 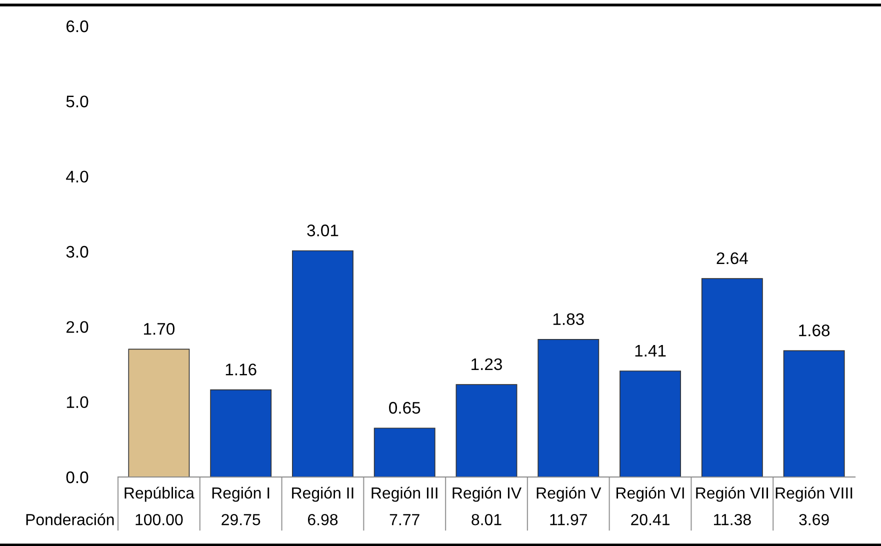 What do you see at coordinates (77, 477) in the screenshot?
I see `y-tick-label: 0.0` at bounding box center [77, 477].